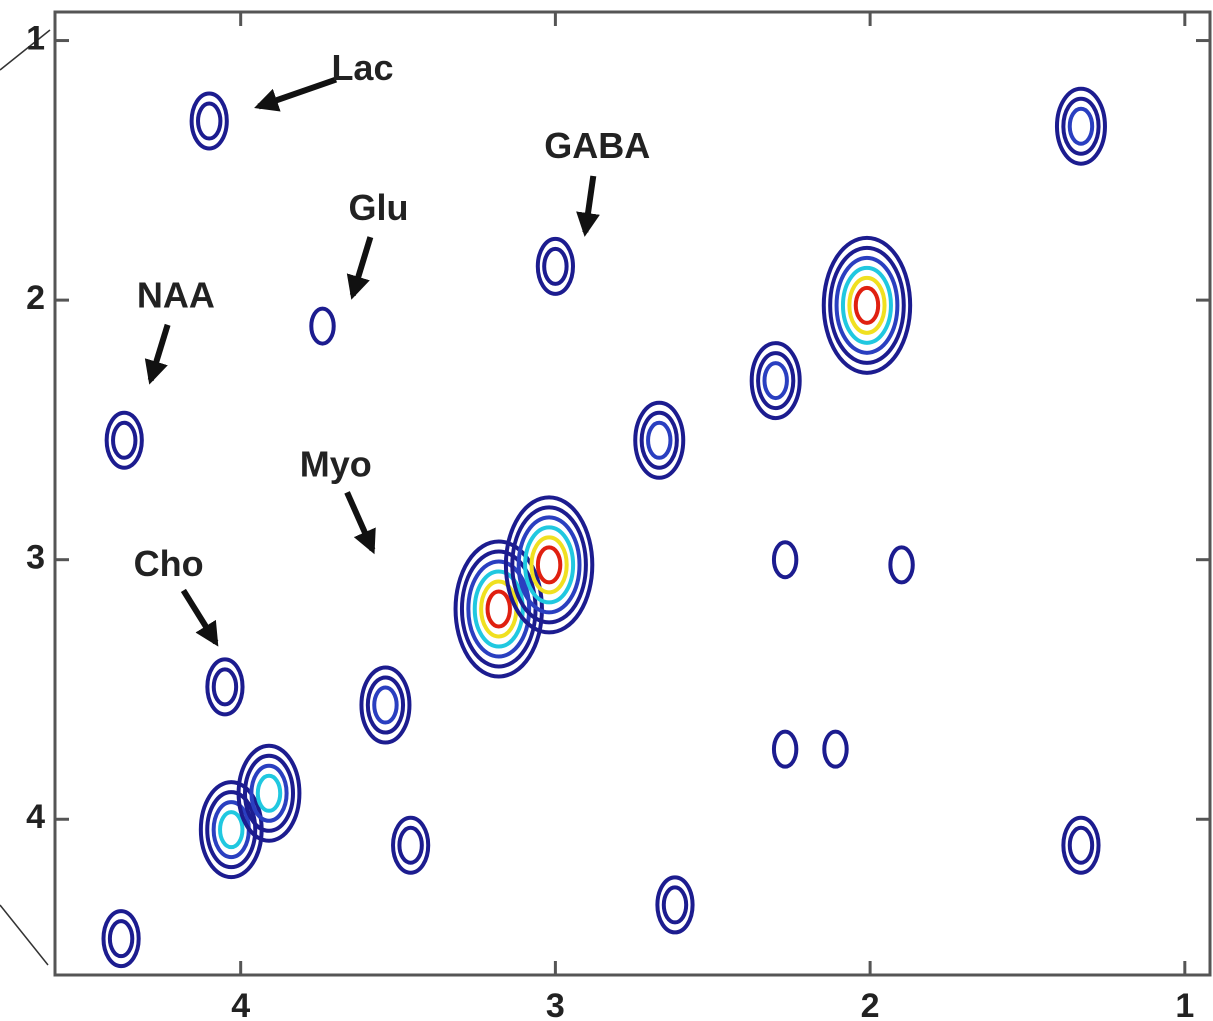  Describe the element at coordinates (169, 563) in the screenshot. I see `annotation-label: Cho` at that location.